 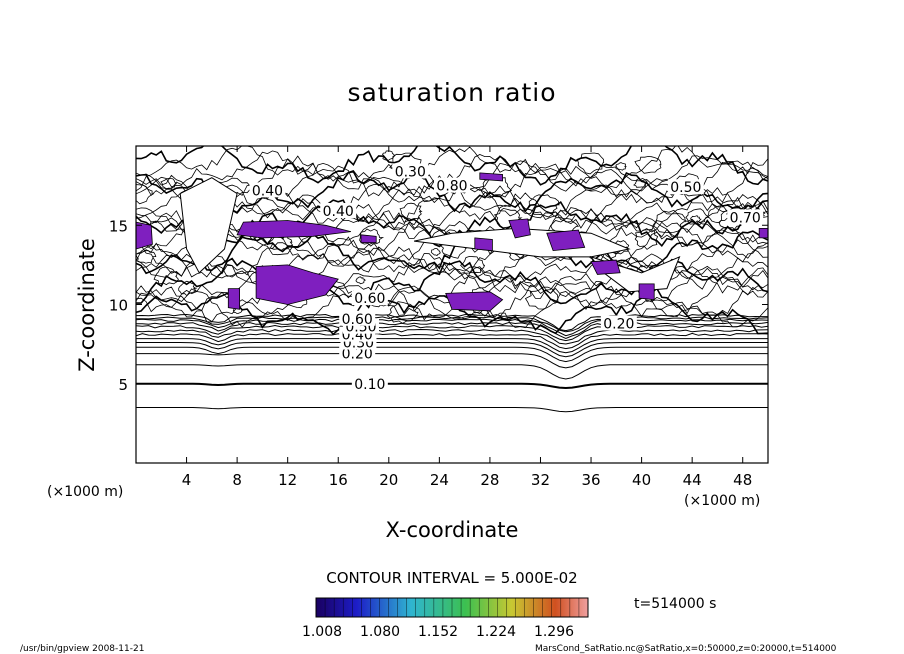 I want to click on x-tick-label: 32, so click(x=540, y=480).